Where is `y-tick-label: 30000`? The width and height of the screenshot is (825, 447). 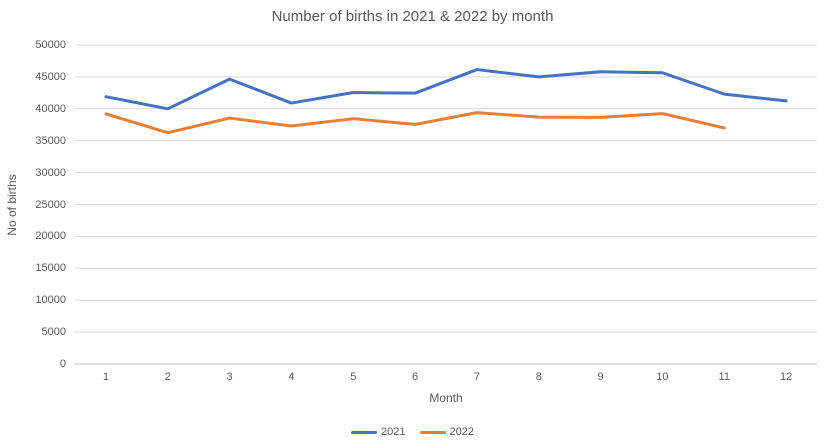 y-tick-label: 30000 is located at coordinates (50, 172).